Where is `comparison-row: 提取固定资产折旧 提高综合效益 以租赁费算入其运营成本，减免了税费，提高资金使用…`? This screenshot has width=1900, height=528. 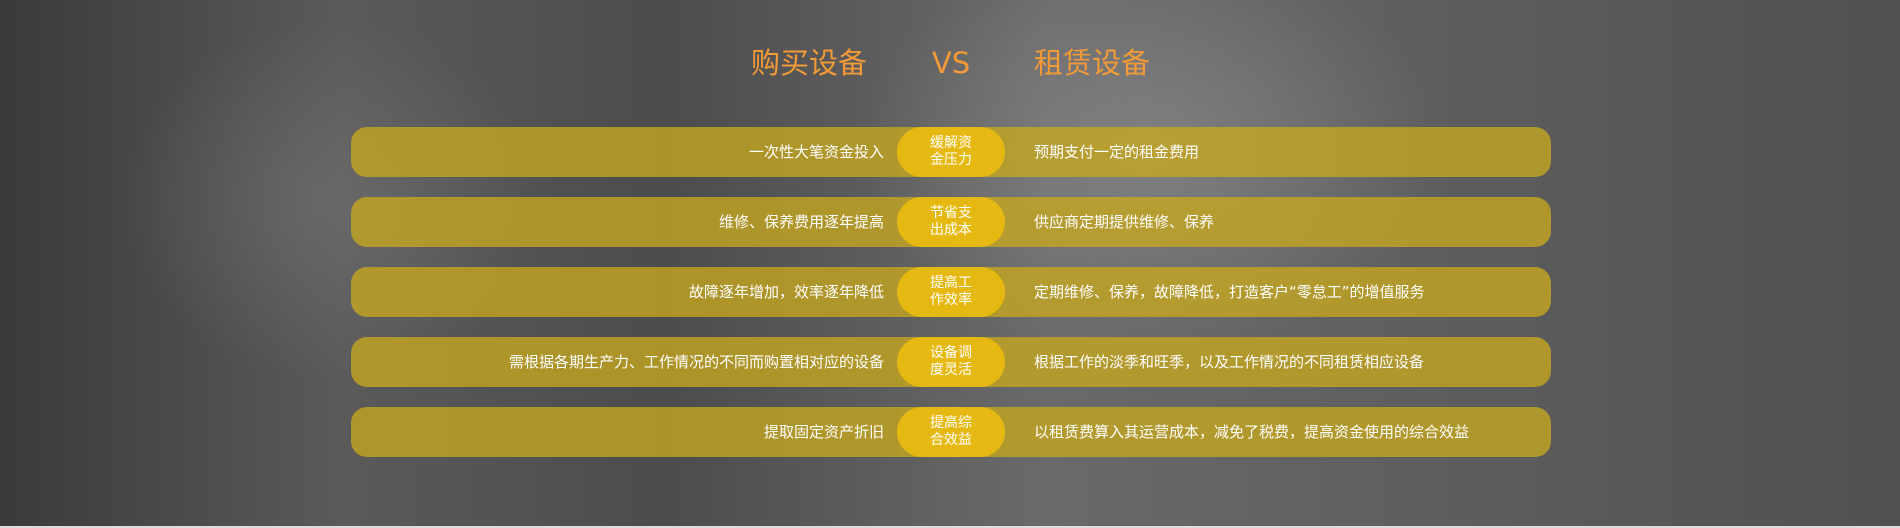
comparison-row: 提取固定资产折旧 提高综合效益 以租赁费算入其运营成本，减免了税费，提高资金使用… is located at coordinates (951, 432).